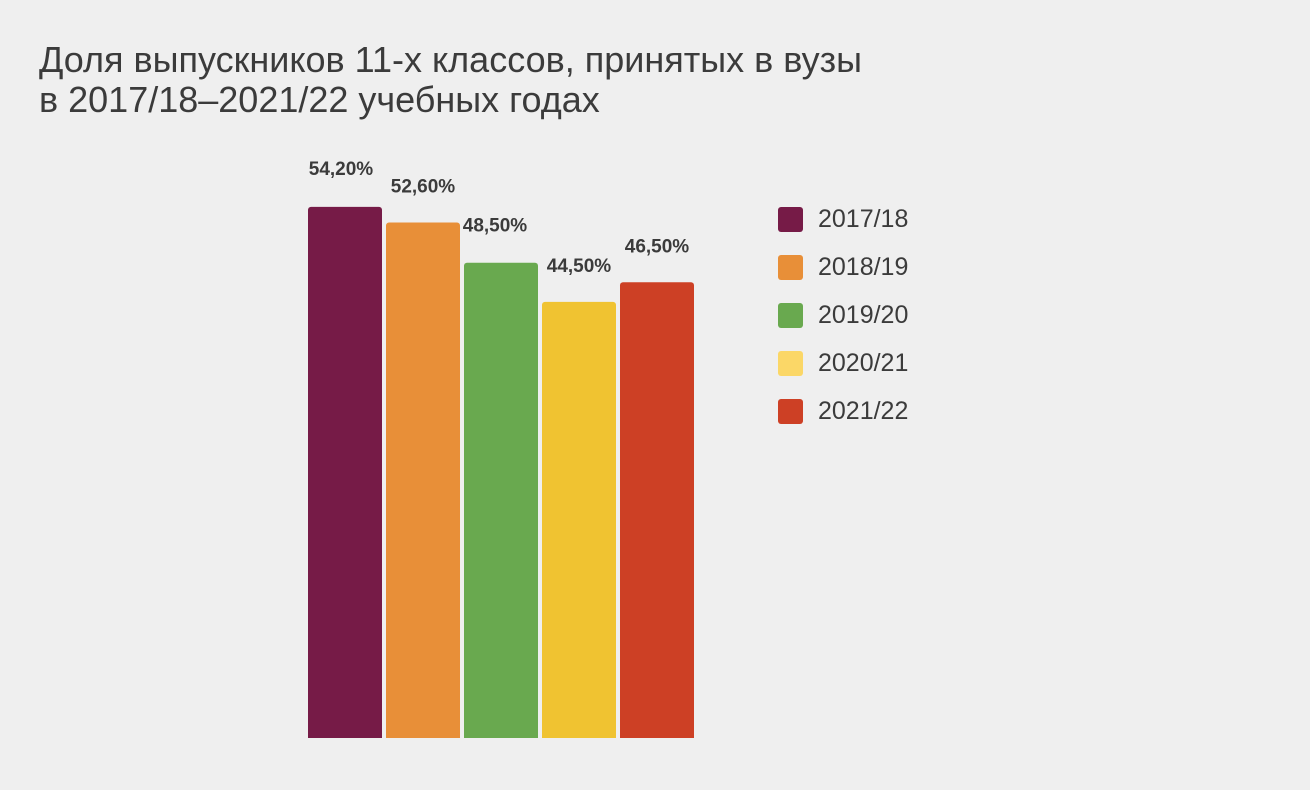  Describe the element at coordinates (863, 410) in the screenshot. I see `legend-label: 2021/22` at that location.